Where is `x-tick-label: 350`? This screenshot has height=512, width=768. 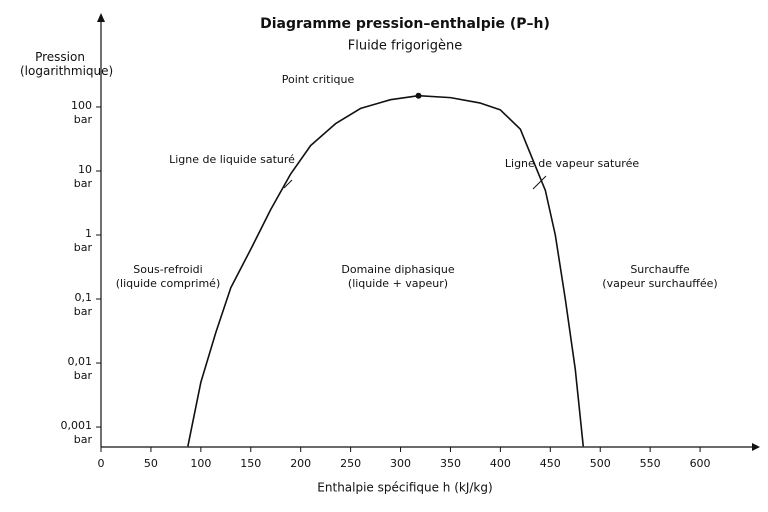
x-tick-label: 350 is located at coordinates (450, 463).